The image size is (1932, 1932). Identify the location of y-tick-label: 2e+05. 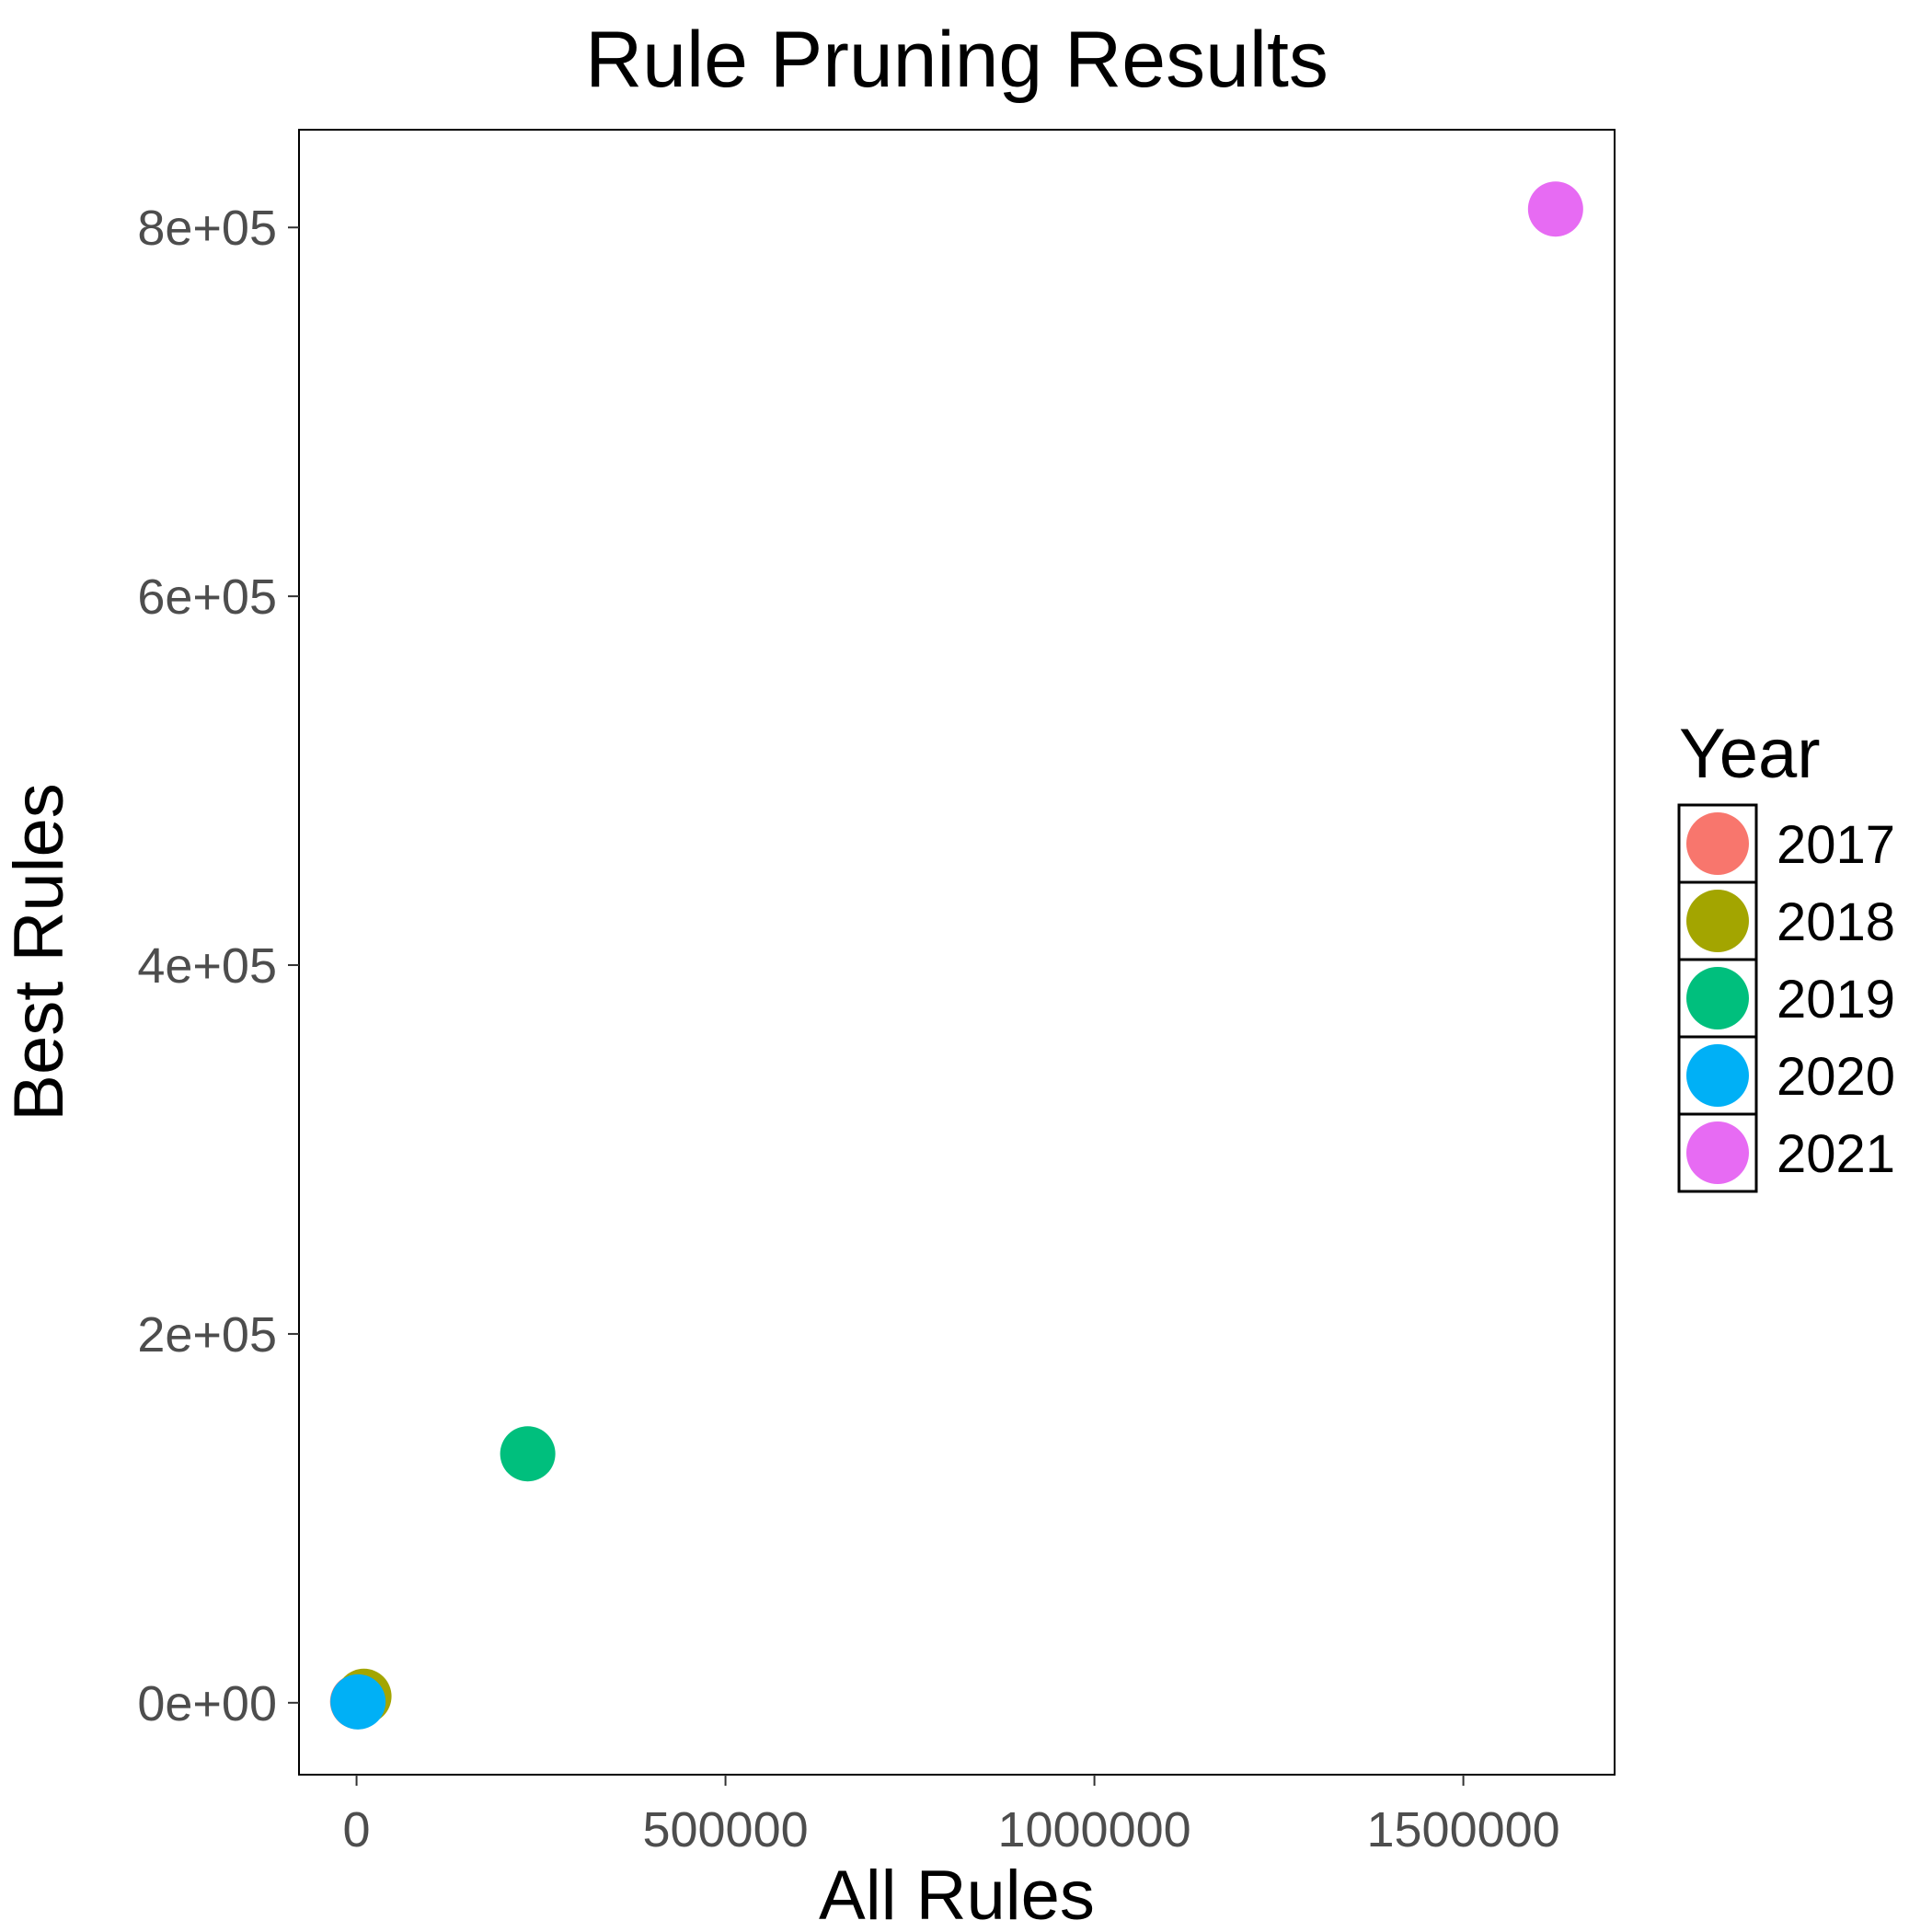
(207, 1335).